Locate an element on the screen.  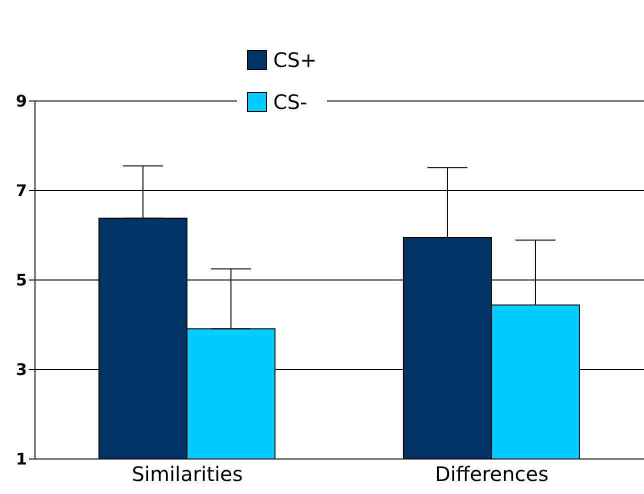
y-tick-label: 3 is located at coordinates (21, 370).